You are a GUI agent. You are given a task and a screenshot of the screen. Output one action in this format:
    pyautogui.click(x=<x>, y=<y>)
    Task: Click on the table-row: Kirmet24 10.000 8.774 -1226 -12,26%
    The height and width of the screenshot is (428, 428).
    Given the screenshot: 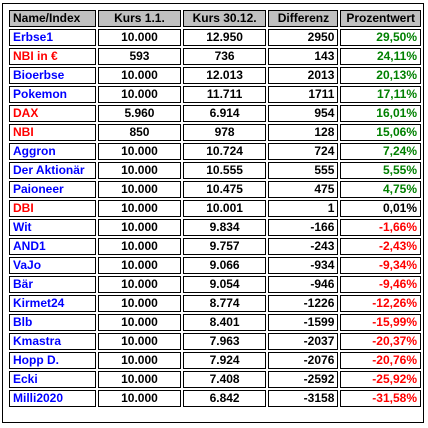 What is the action you would take?
    pyautogui.click(x=215, y=303)
    